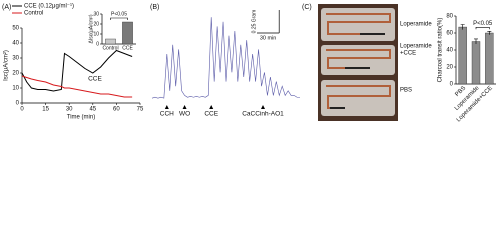 The width and height of the screenshot is (500, 240). What do you see at coordinates (49, 7) in the screenshot?
I see `legend-label: CCE (0.12μg/ml⁻¹)` at bounding box center [49, 7].